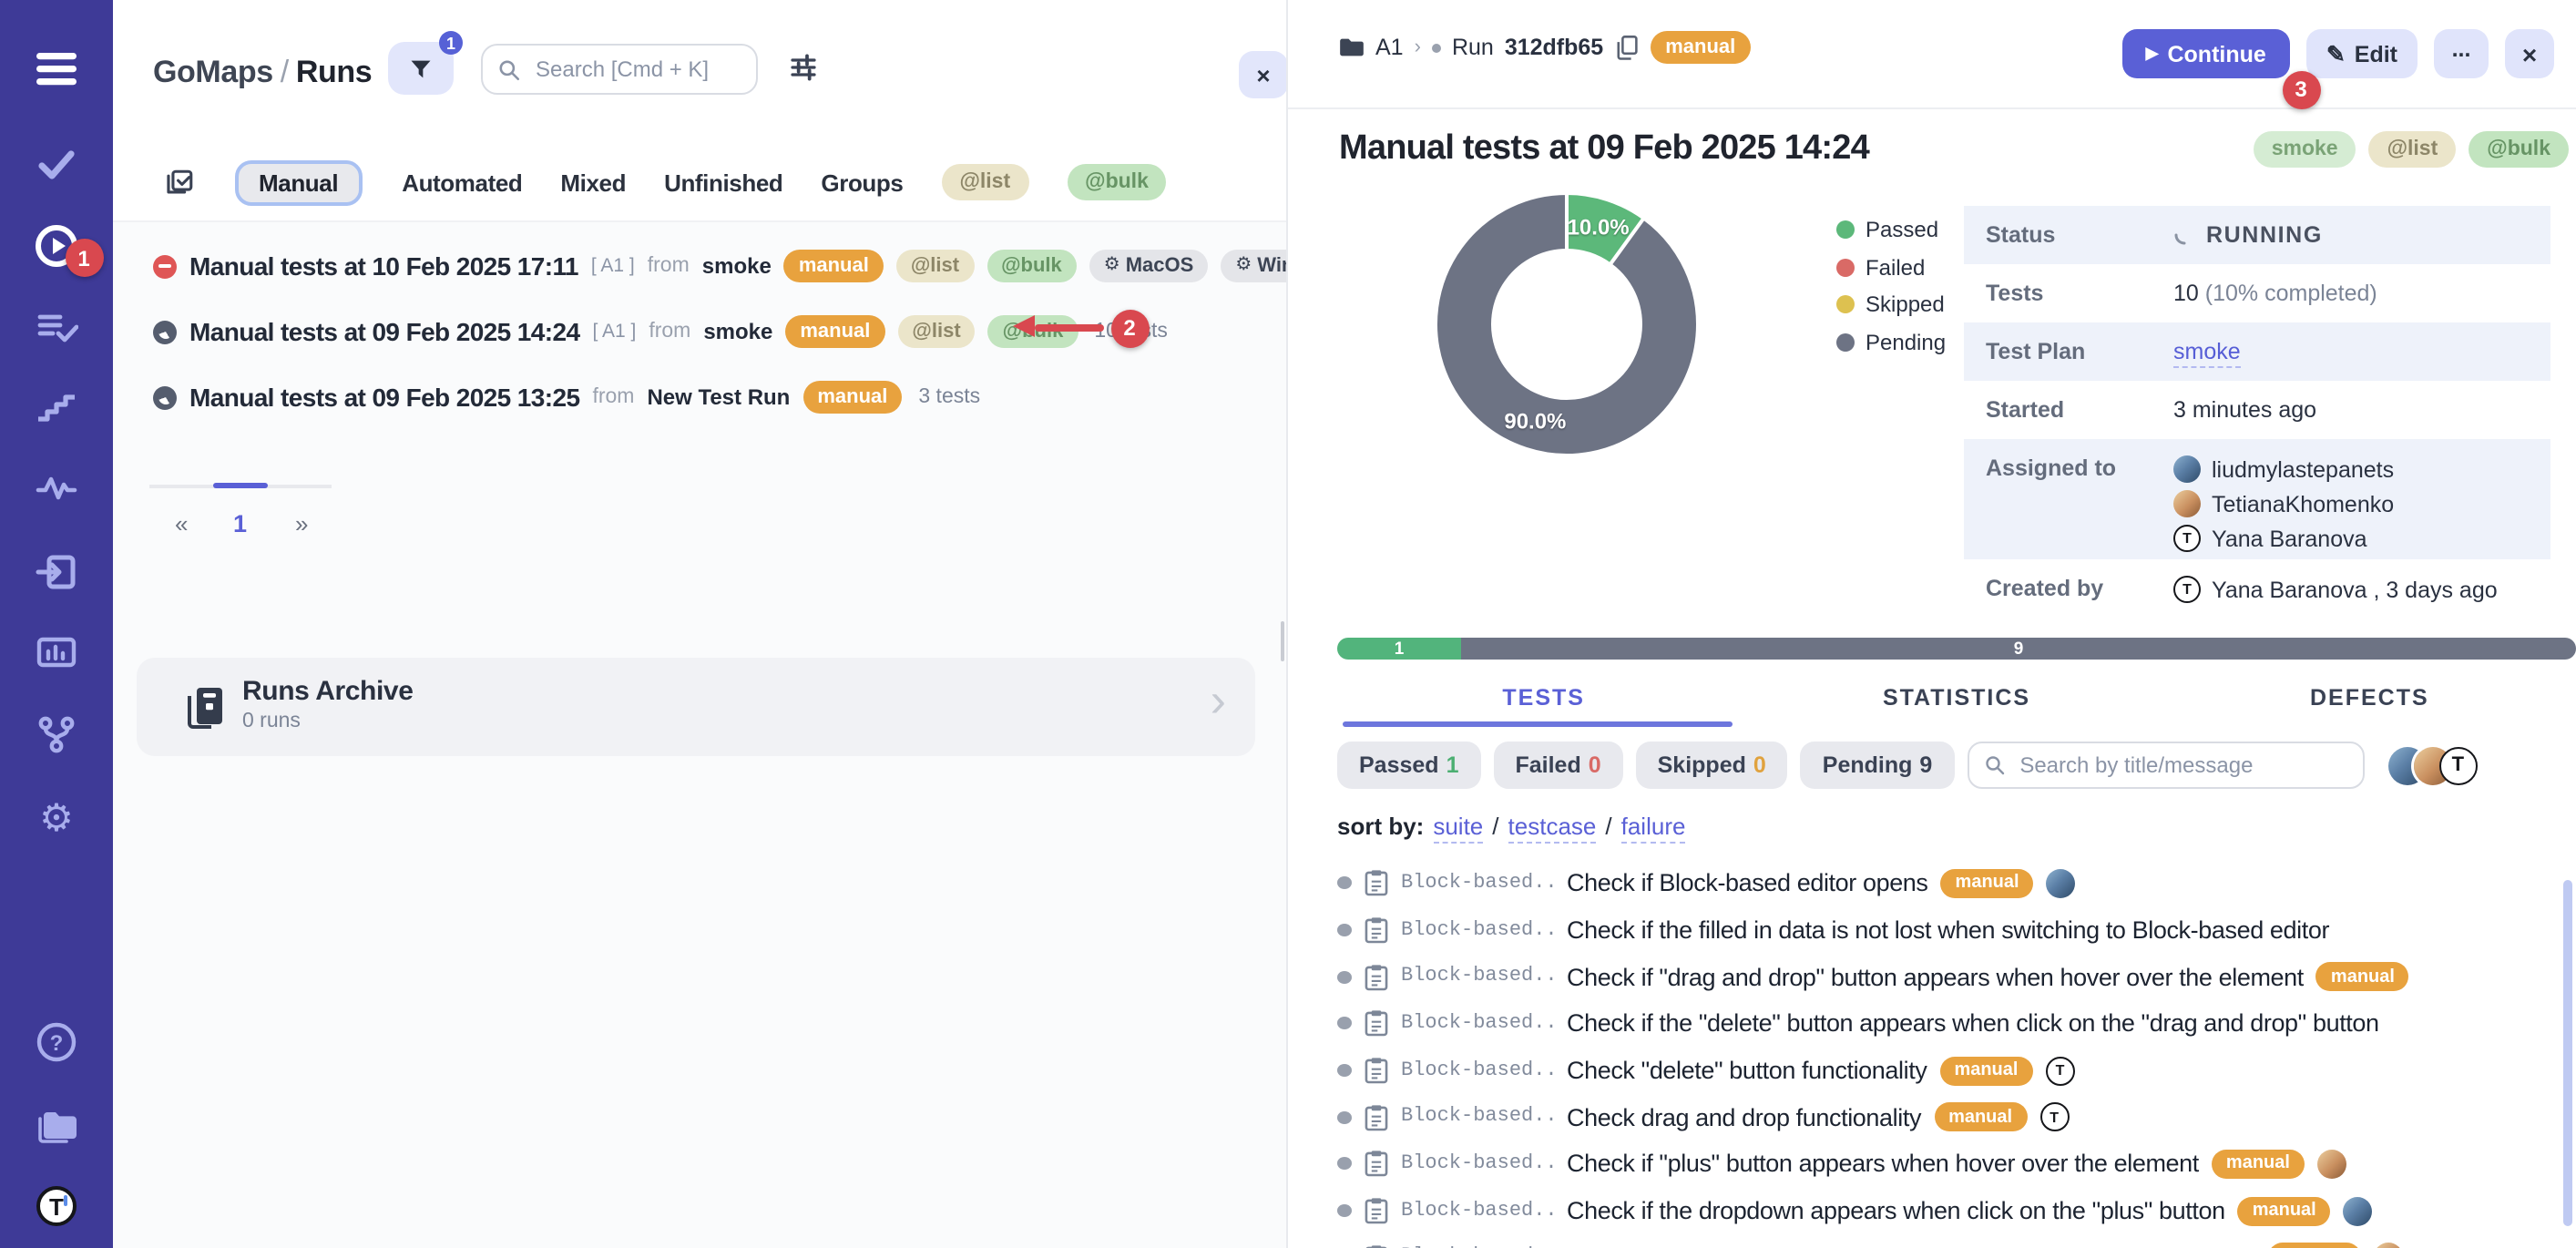 The width and height of the screenshot is (2576, 1248). What do you see at coordinates (56, 1206) in the screenshot?
I see `user-avatar-logo: T` at bounding box center [56, 1206].